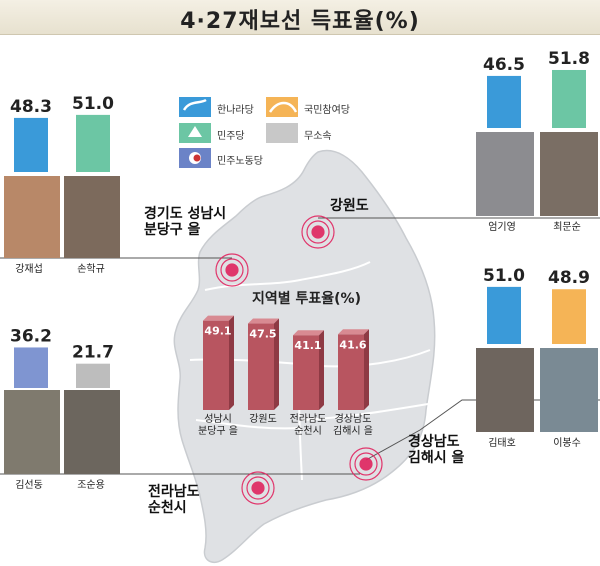 Image resolution: width=600 pixels, height=566 pixels. Describe the element at coordinates (349, 205) in the screenshot. I see `region-label: 강원도` at that location.